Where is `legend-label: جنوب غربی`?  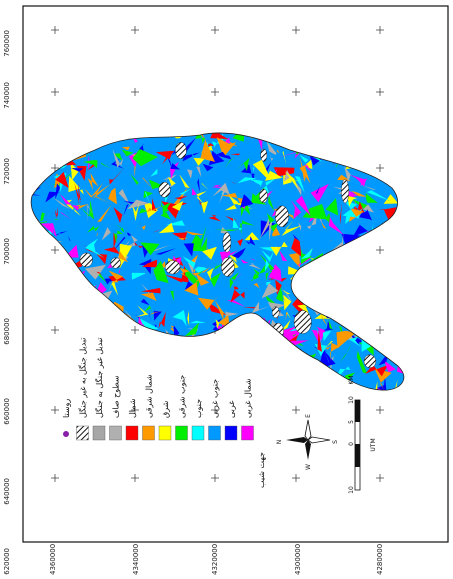 legend-label: جنوب غربی is located at coordinates (215, 398).